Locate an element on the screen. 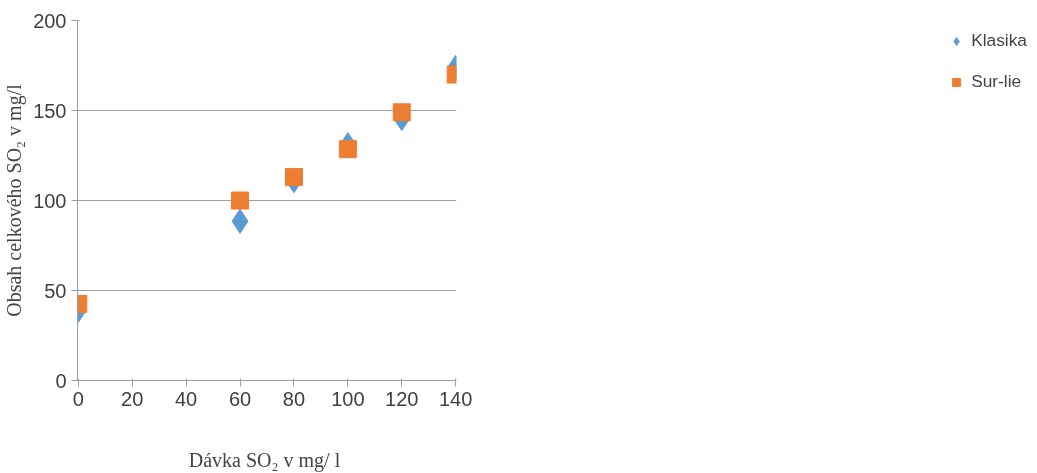 The image size is (1037, 473). legend-label: Sur-lie is located at coordinates (996, 81).